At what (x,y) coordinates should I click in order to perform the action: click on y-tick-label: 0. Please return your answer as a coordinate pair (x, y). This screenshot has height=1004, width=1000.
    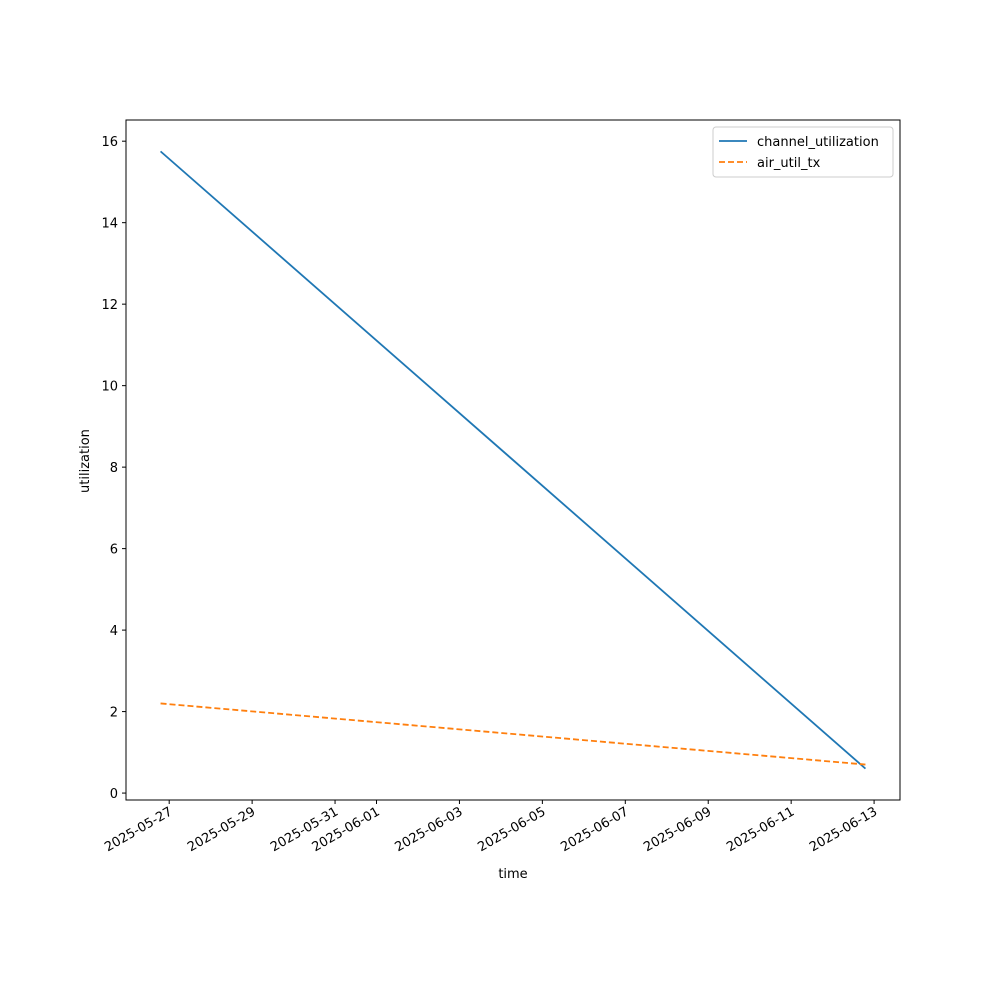
    Looking at the image, I should click on (114, 794).